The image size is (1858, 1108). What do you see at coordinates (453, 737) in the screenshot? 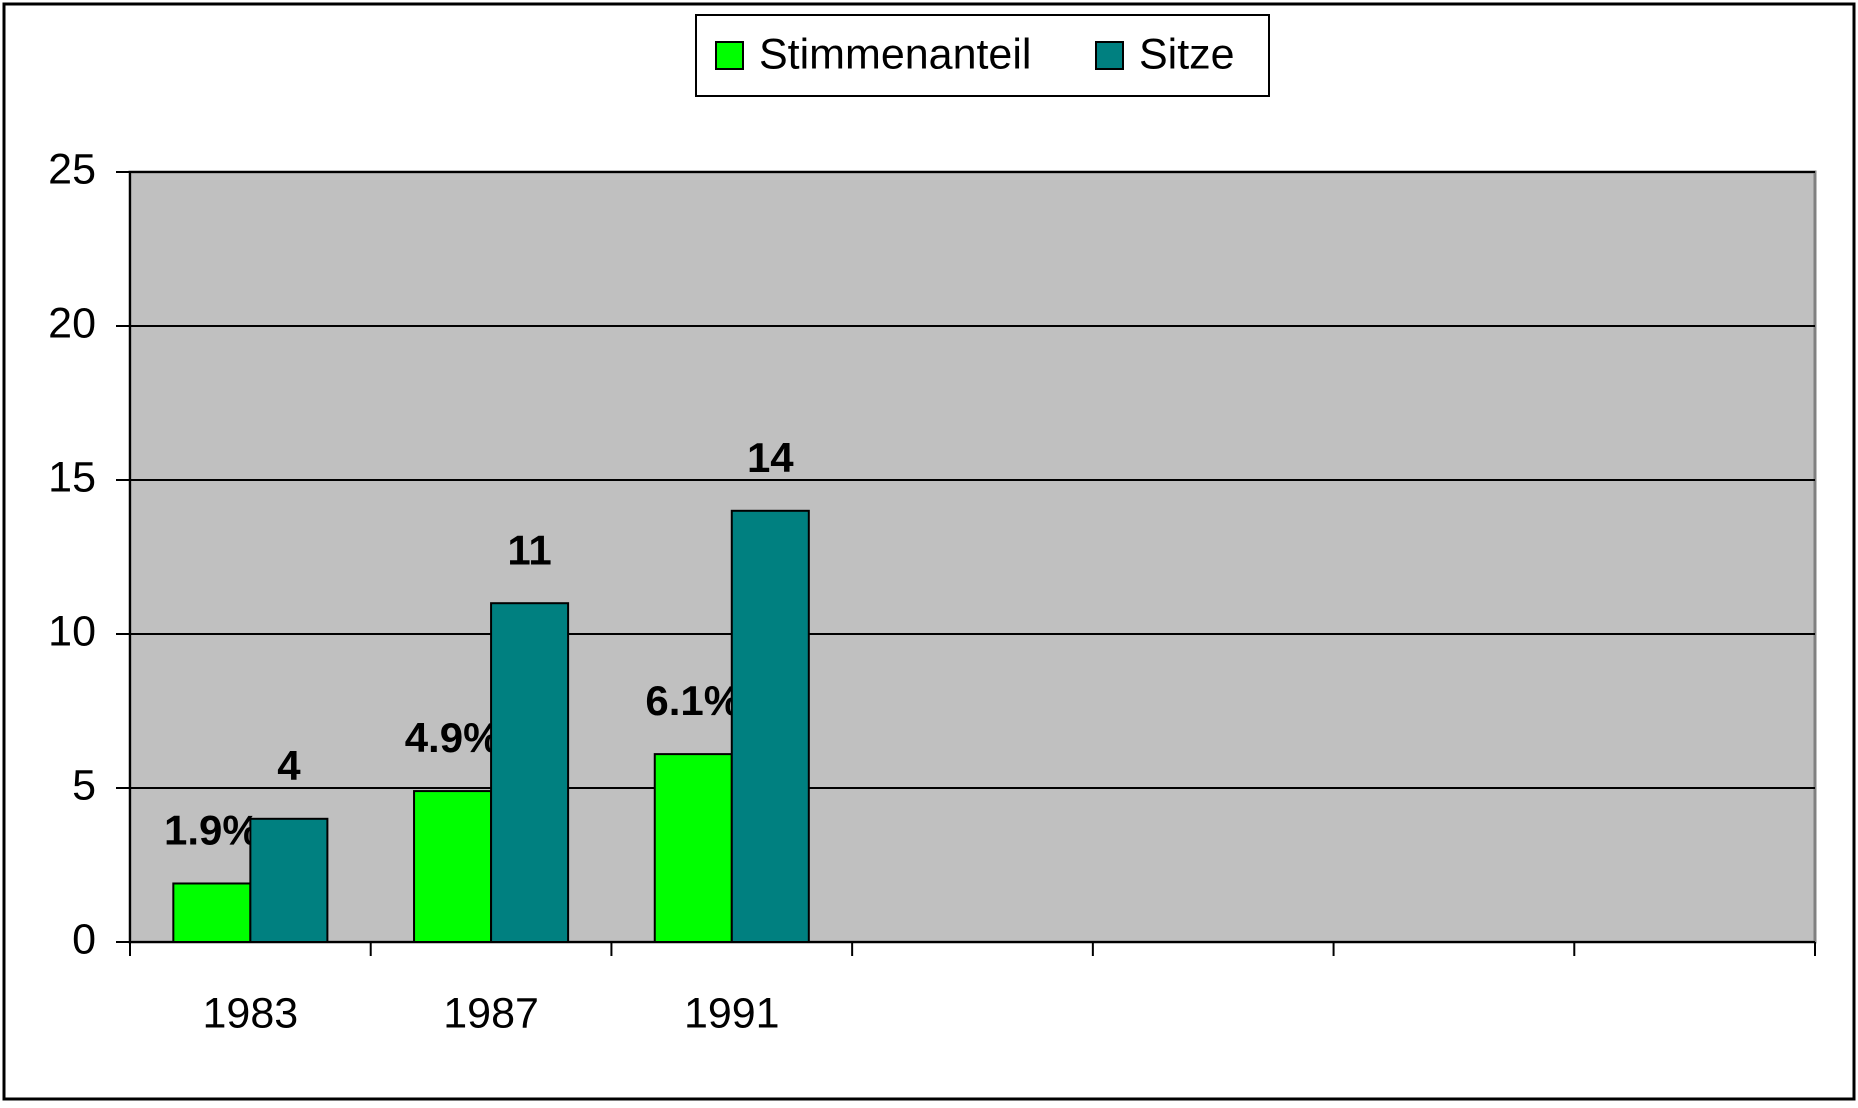
I see `data-label: 4.9%` at bounding box center [453, 737].